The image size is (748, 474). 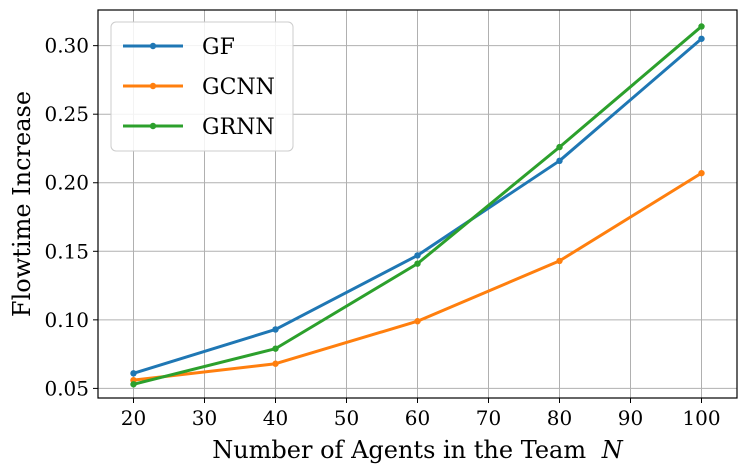 What do you see at coordinates (630, 418) in the screenshot?
I see `x-tick-label: 90` at bounding box center [630, 418].